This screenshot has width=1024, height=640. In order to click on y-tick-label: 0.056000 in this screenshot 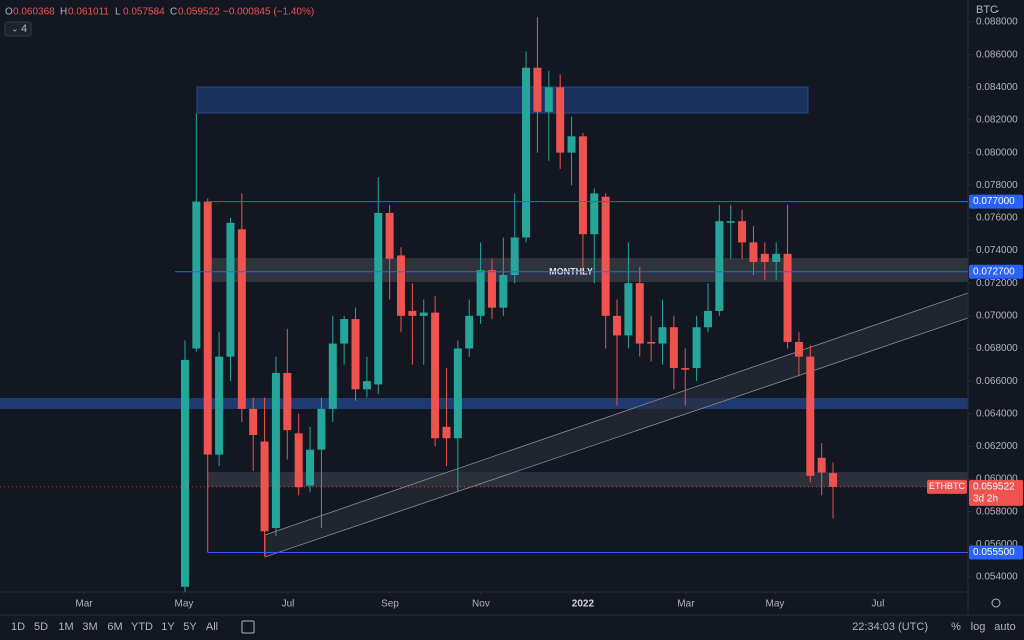, I will do `click(997, 544)`.